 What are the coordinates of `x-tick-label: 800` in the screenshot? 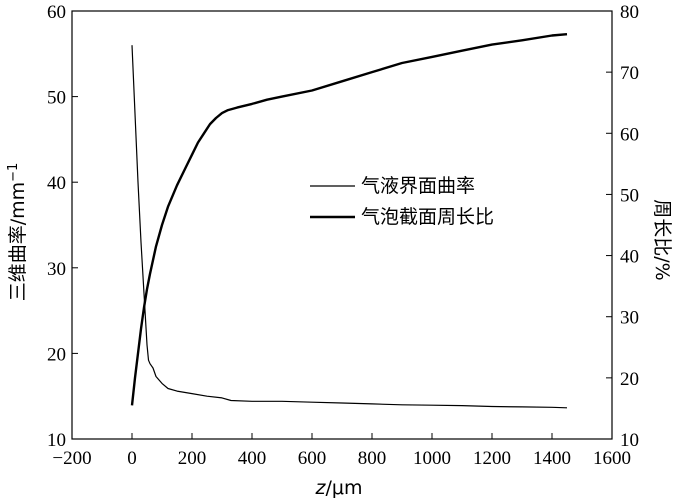 It's located at (372, 458).